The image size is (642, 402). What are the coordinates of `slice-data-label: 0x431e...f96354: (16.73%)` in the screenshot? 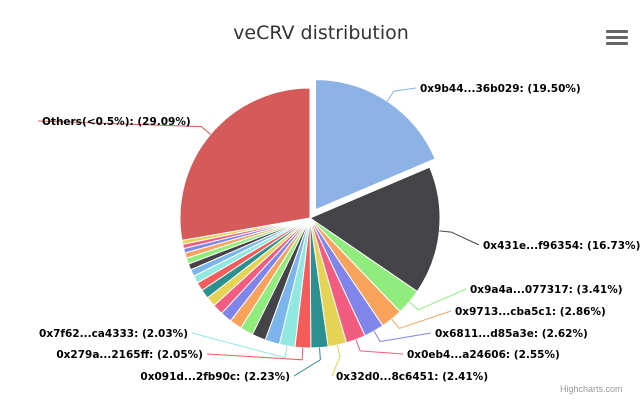 It's located at (561, 246).